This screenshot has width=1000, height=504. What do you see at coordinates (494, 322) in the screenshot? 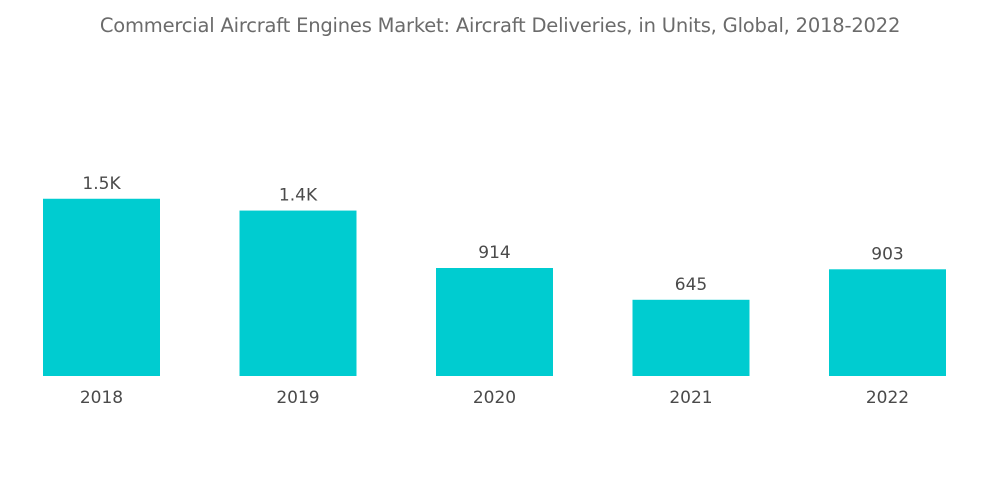
I see `bar-2020` at bounding box center [494, 322].